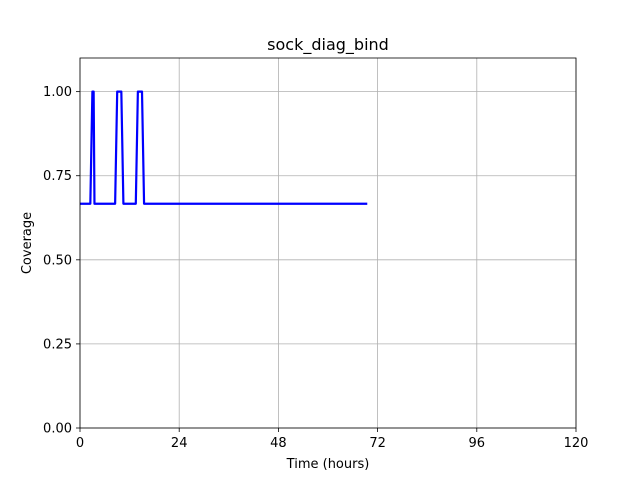 The height and width of the screenshot is (480, 640). I want to click on x-tick-label: 48, so click(278, 443).